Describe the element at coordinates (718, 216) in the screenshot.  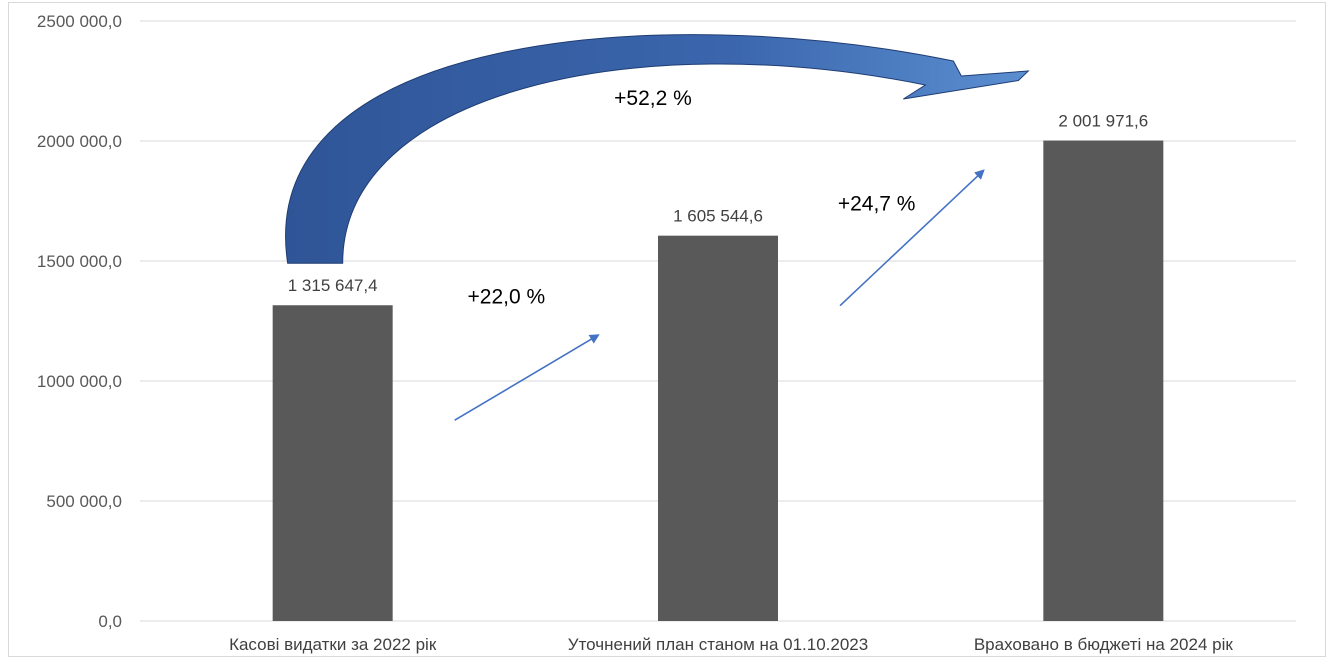
I see `bar-value-label: 1 605 544,6` at that location.